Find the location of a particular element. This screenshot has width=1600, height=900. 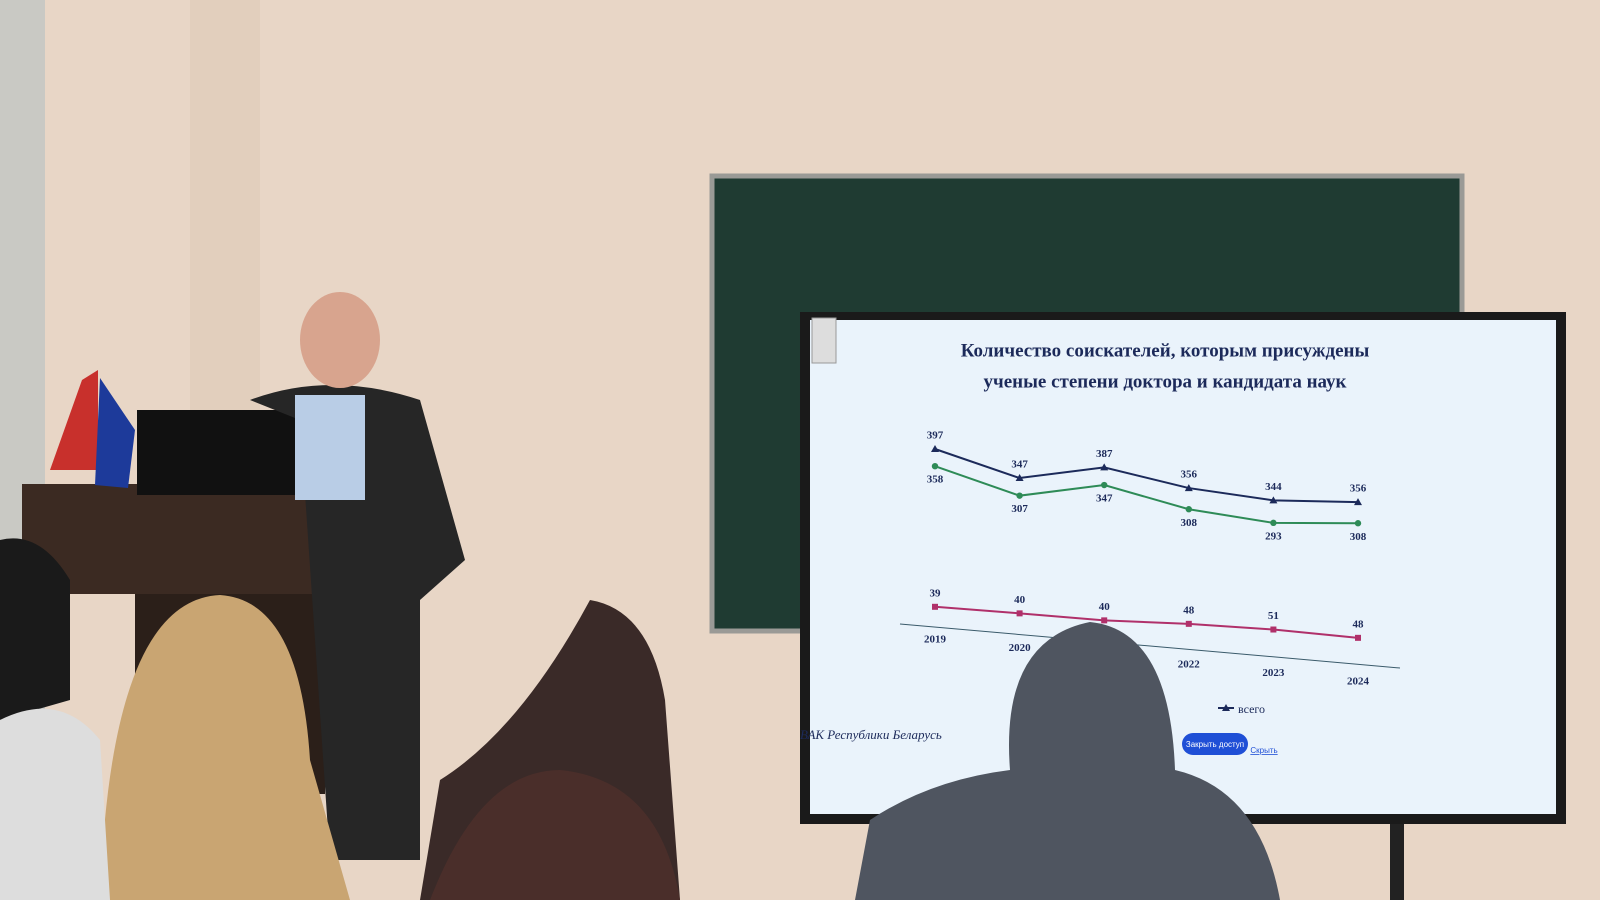

hide-link: Скрыть is located at coordinates (1263, 750).